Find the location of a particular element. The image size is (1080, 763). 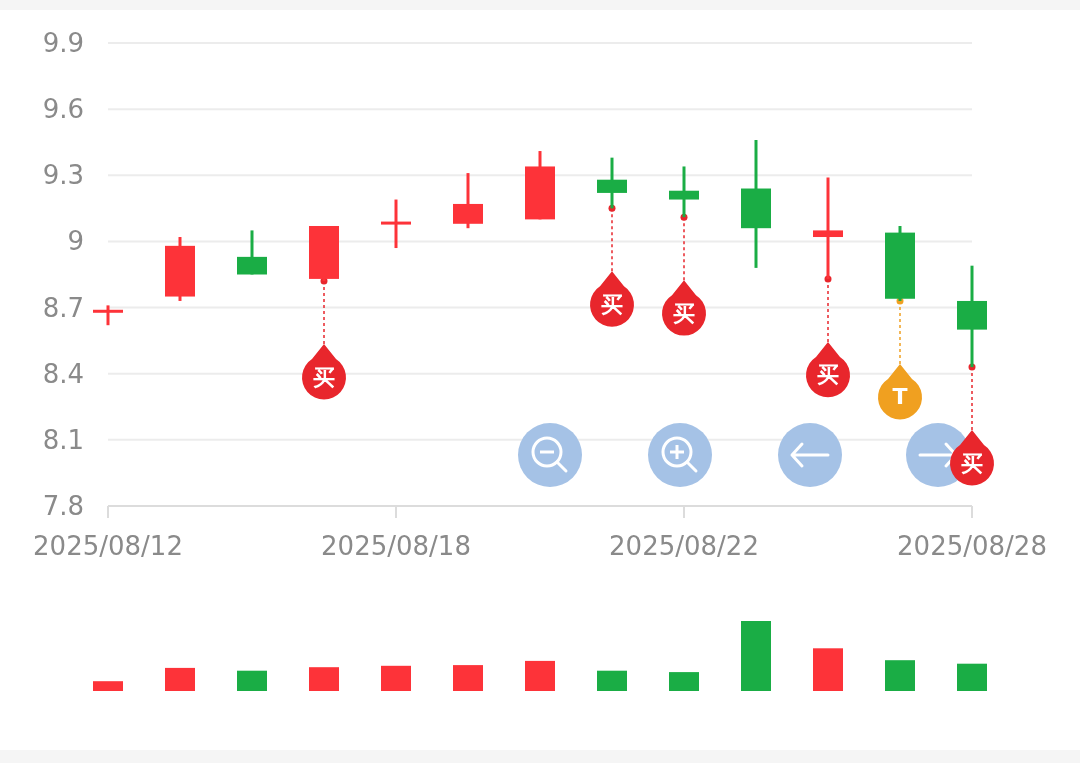

x-tick-label: 2025/08/28 is located at coordinates (972, 546).